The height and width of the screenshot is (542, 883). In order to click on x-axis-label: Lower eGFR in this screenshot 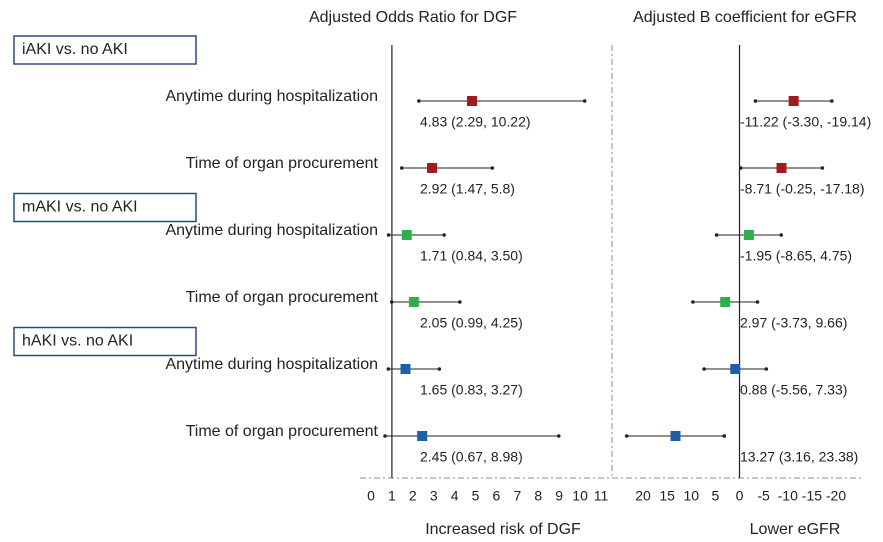, I will do `click(795, 529)`.